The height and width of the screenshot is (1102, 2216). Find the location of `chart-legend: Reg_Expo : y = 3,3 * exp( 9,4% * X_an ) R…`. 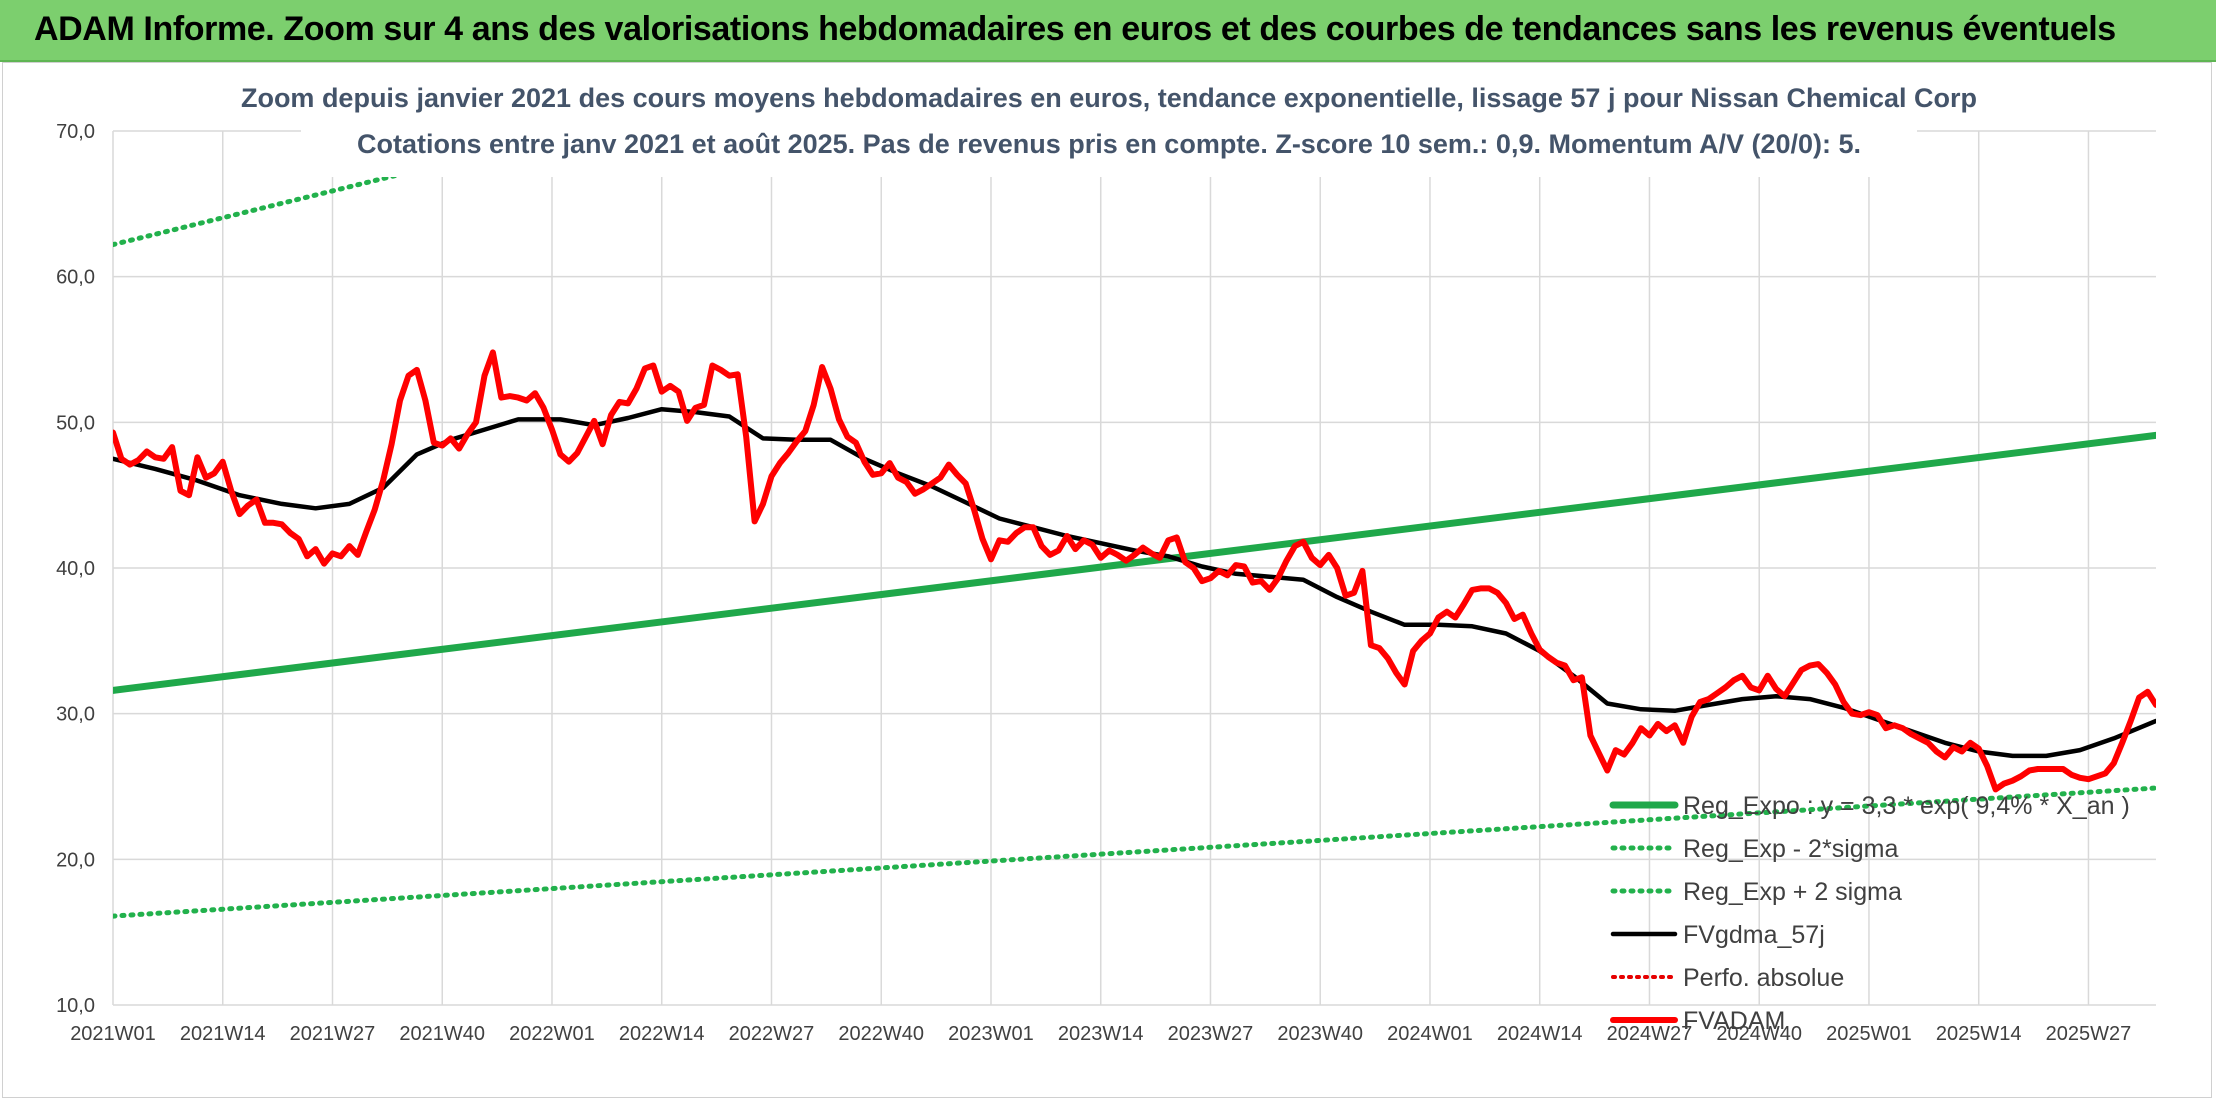

chart-legend: Reg_Expo : y = 3,3 * exp( 9,4% * X_an ) R… is located at coordinates (1869, 913).